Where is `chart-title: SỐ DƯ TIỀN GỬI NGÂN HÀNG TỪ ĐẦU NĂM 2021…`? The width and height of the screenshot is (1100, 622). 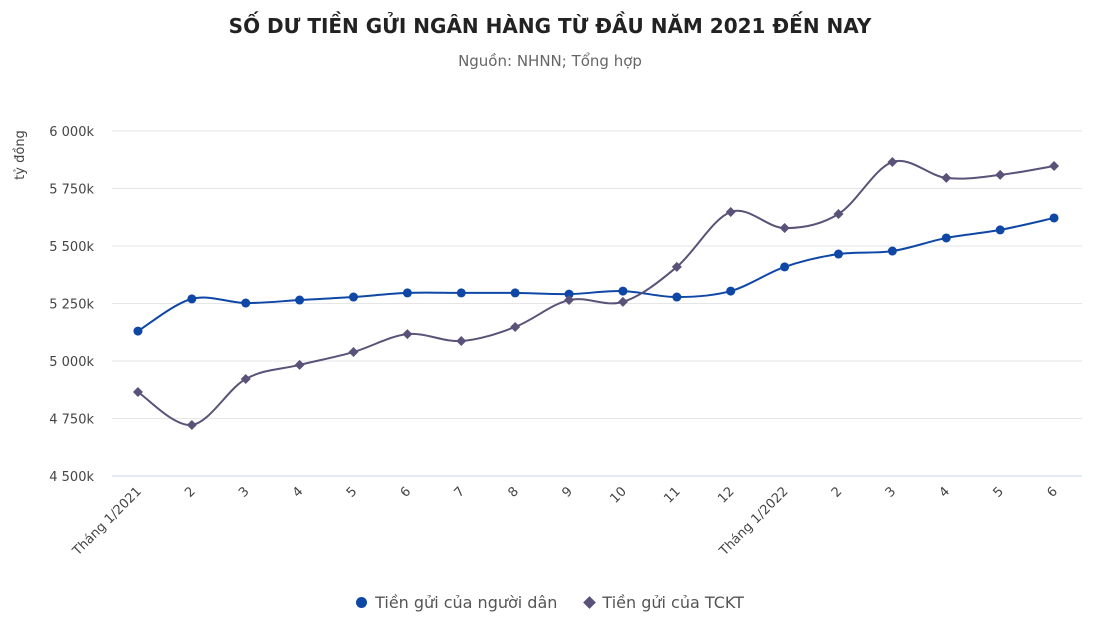
chart-title: SỐ DƯ TIỀN GỬI NGÂN HÀNG TỪ ĐẦU NĂM 2021… is located at coordinates (550, 26).